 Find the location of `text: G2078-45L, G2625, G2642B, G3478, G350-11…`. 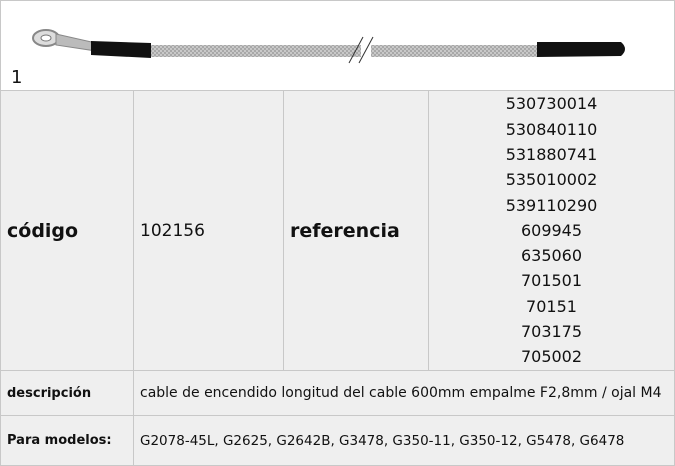

text: G2078-45L, G2625, G2642B, G3478, G350-11… is located at coordinates (382, 440).